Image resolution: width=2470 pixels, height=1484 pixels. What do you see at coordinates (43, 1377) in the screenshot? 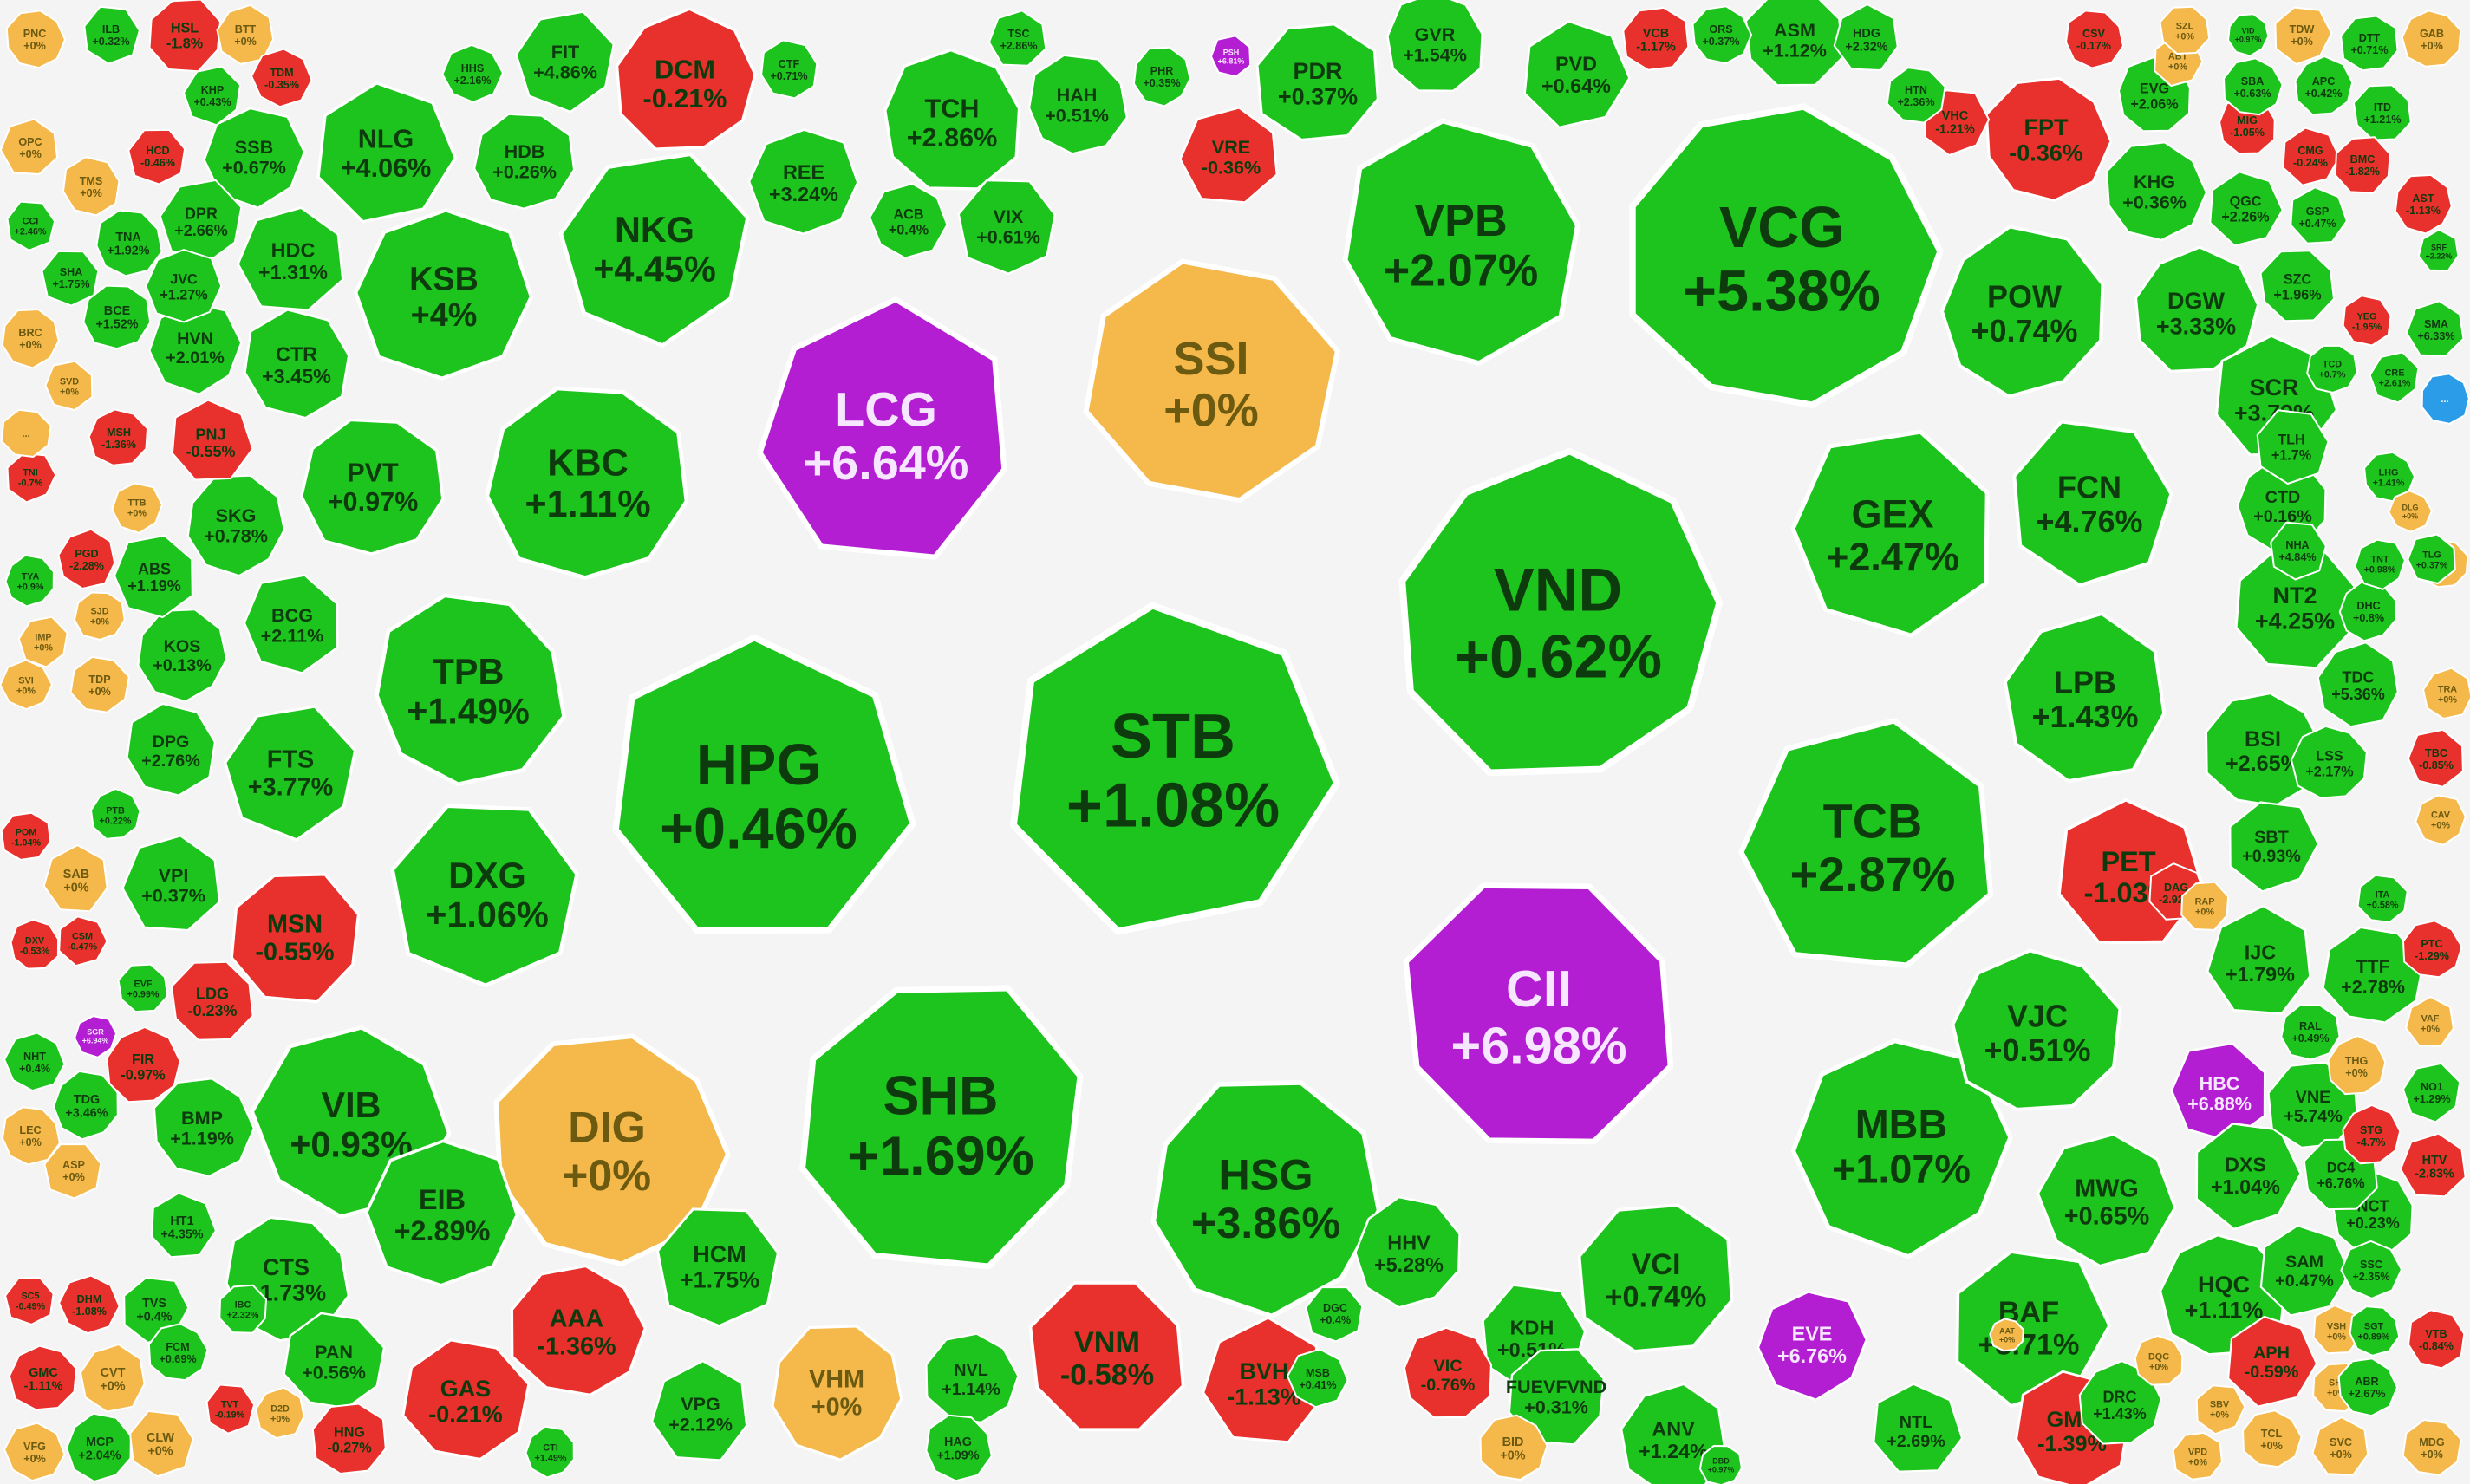
I see `stock-cell-gmc: GMC-1.11%` at bounding box center [43, 1377].